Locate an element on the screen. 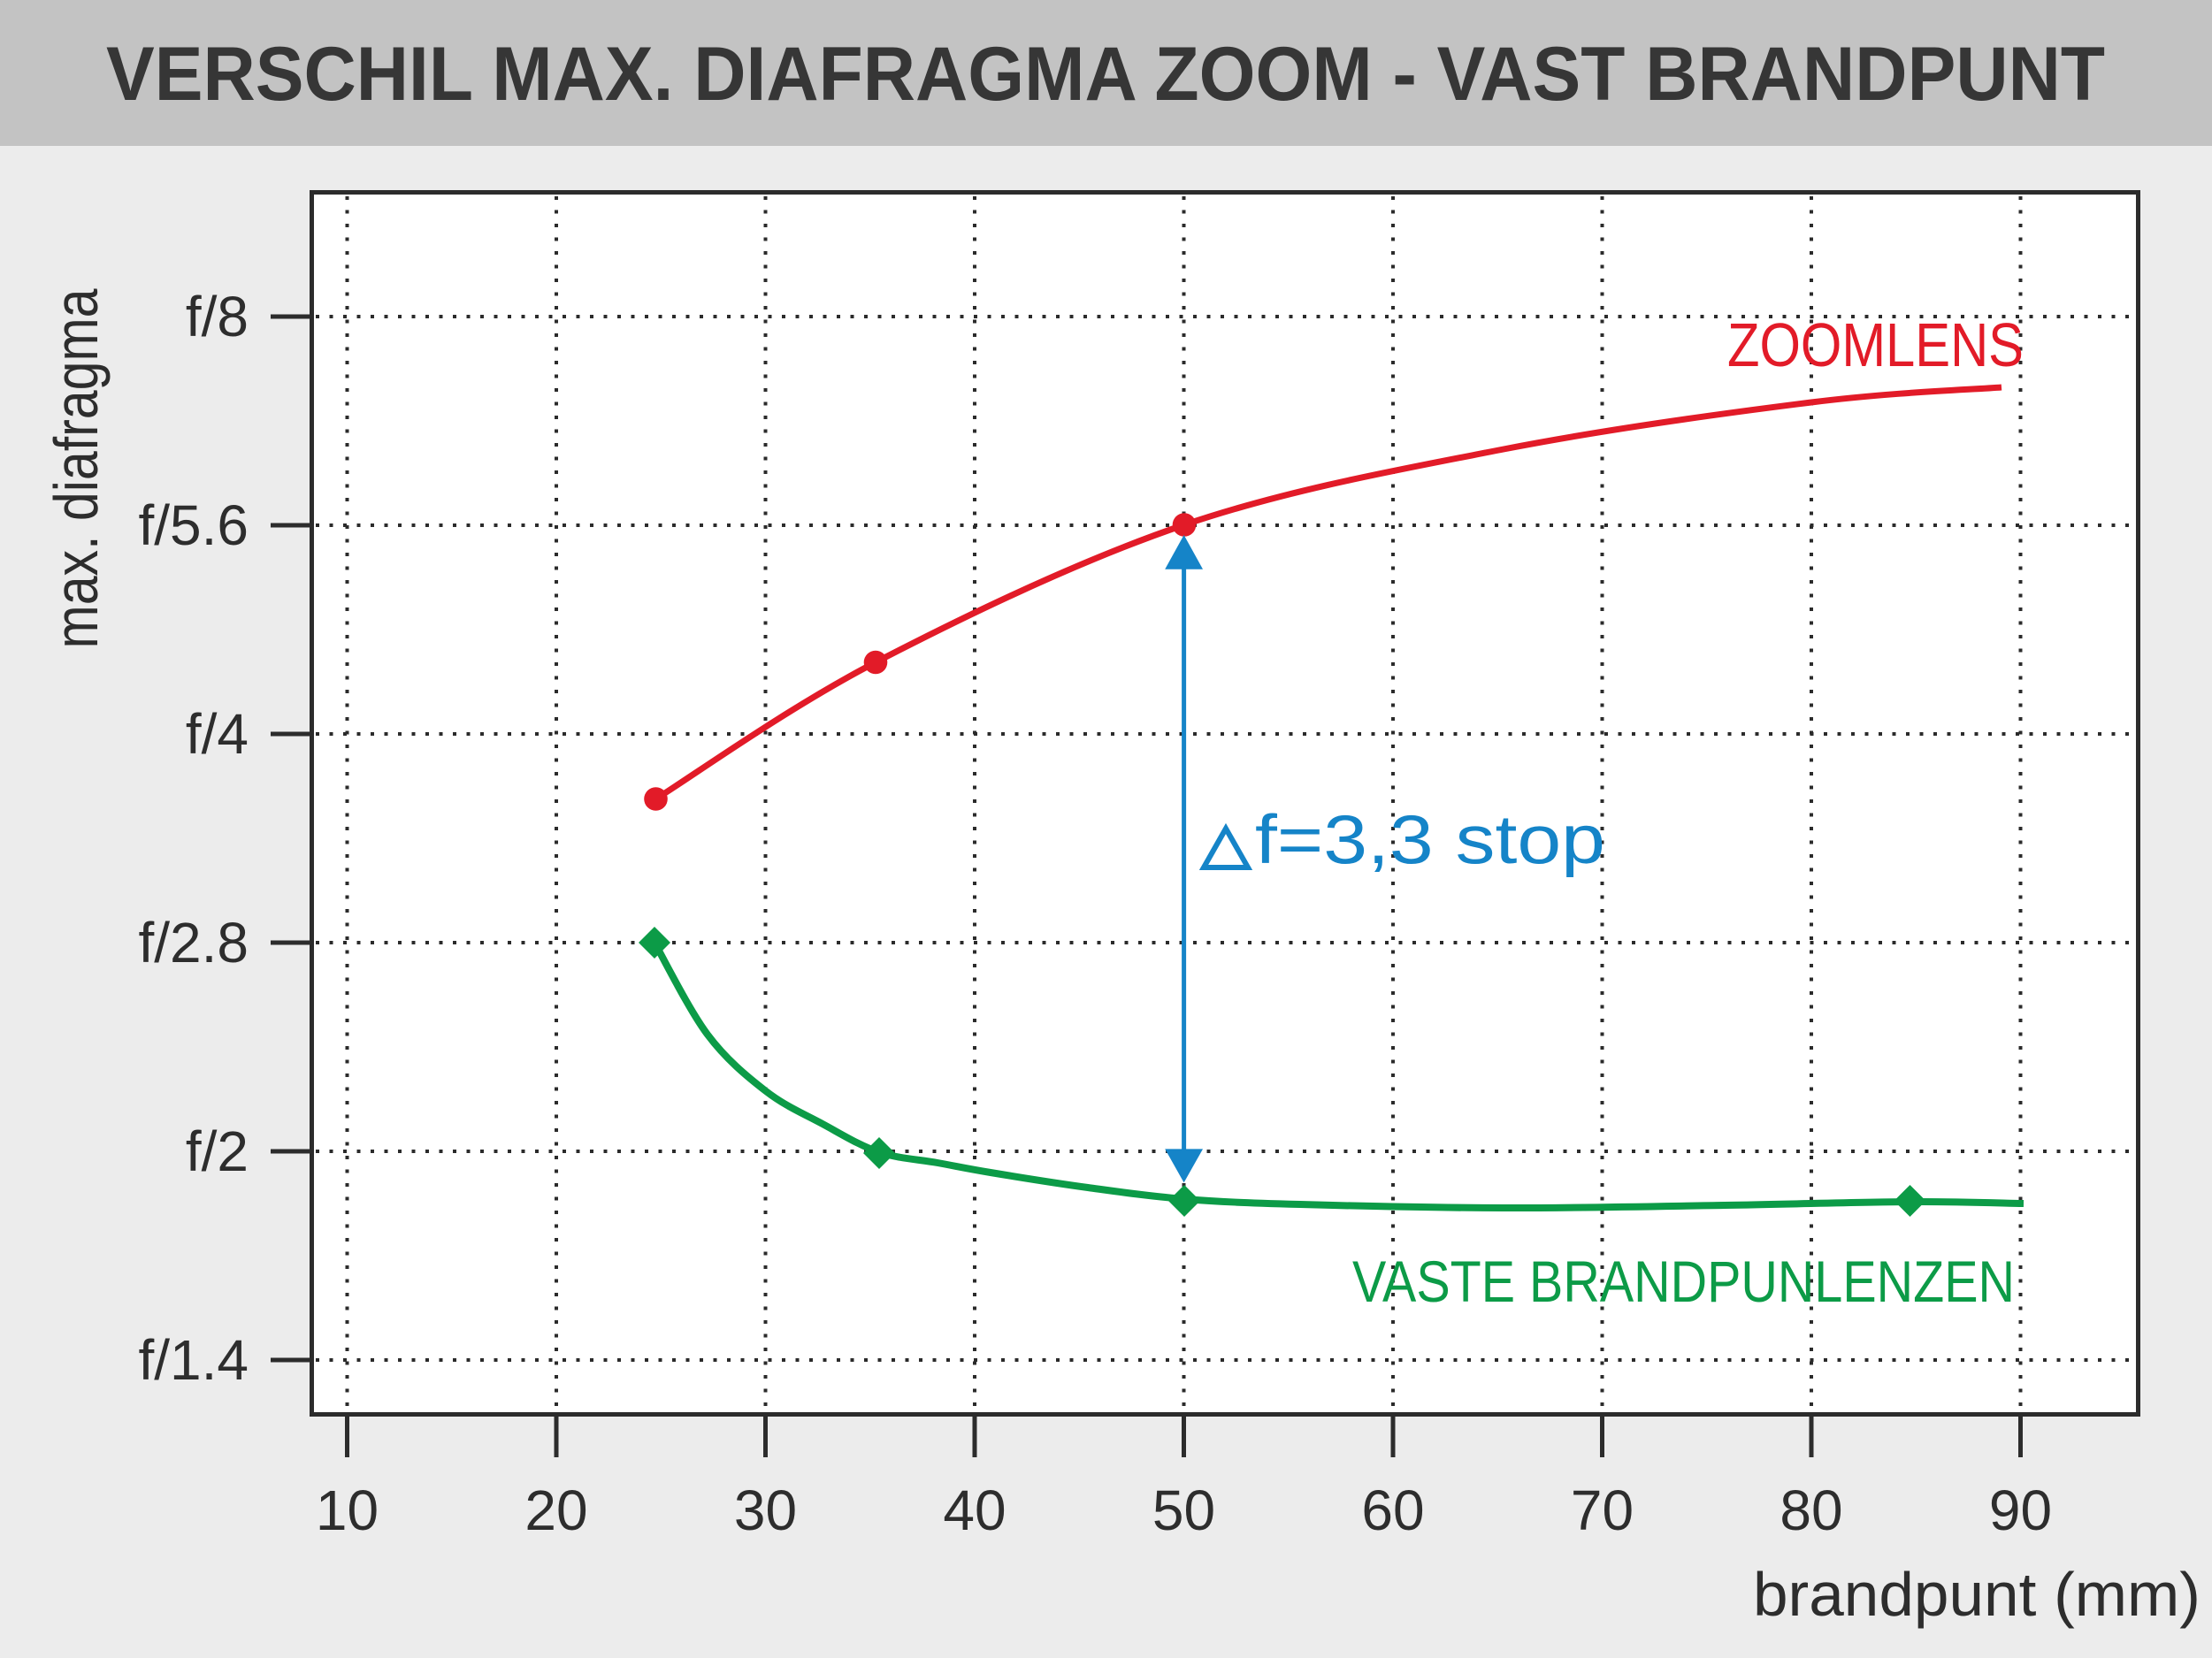  svg-text: 60 is located at coordinates (1392, 1510).